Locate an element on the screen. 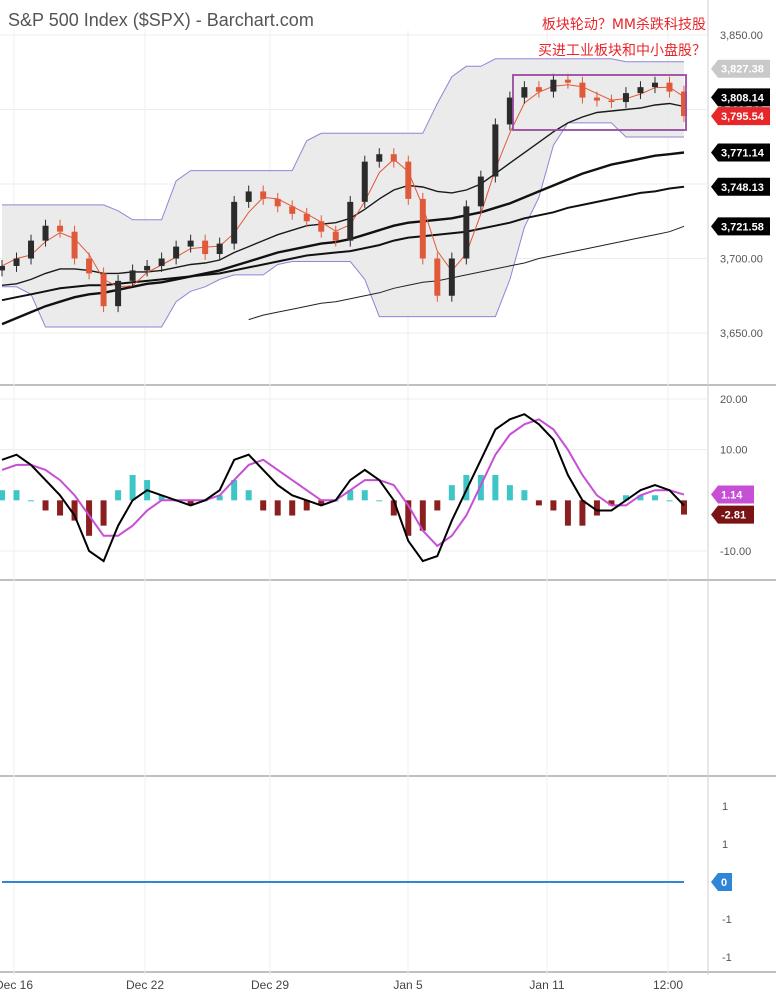  price-badge: 3,827.38 is located at coordinates (740, 68).